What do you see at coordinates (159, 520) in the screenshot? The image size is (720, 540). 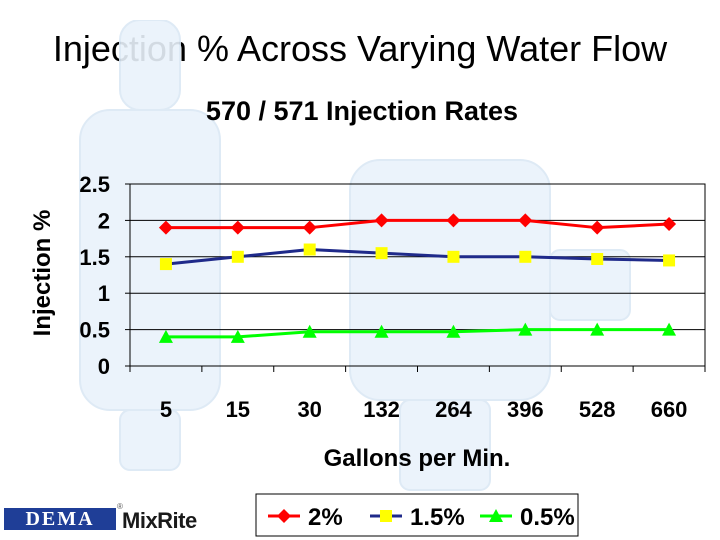 I see `mixrite-logo-text: MixRite` at bounding box center [159, 520].